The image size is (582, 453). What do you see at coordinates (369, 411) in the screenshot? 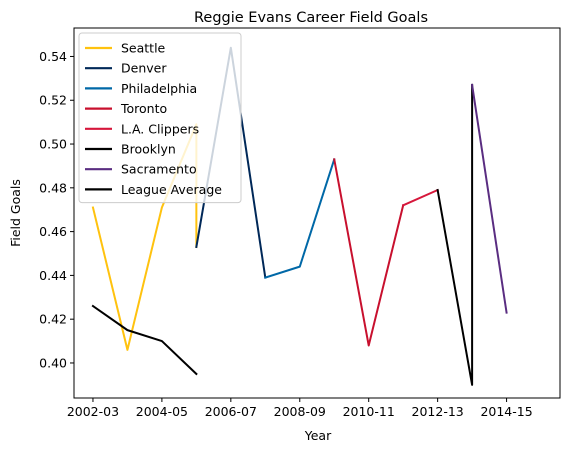
I see `x-tick-label: 2010-11` at bounding box center [369, 411].